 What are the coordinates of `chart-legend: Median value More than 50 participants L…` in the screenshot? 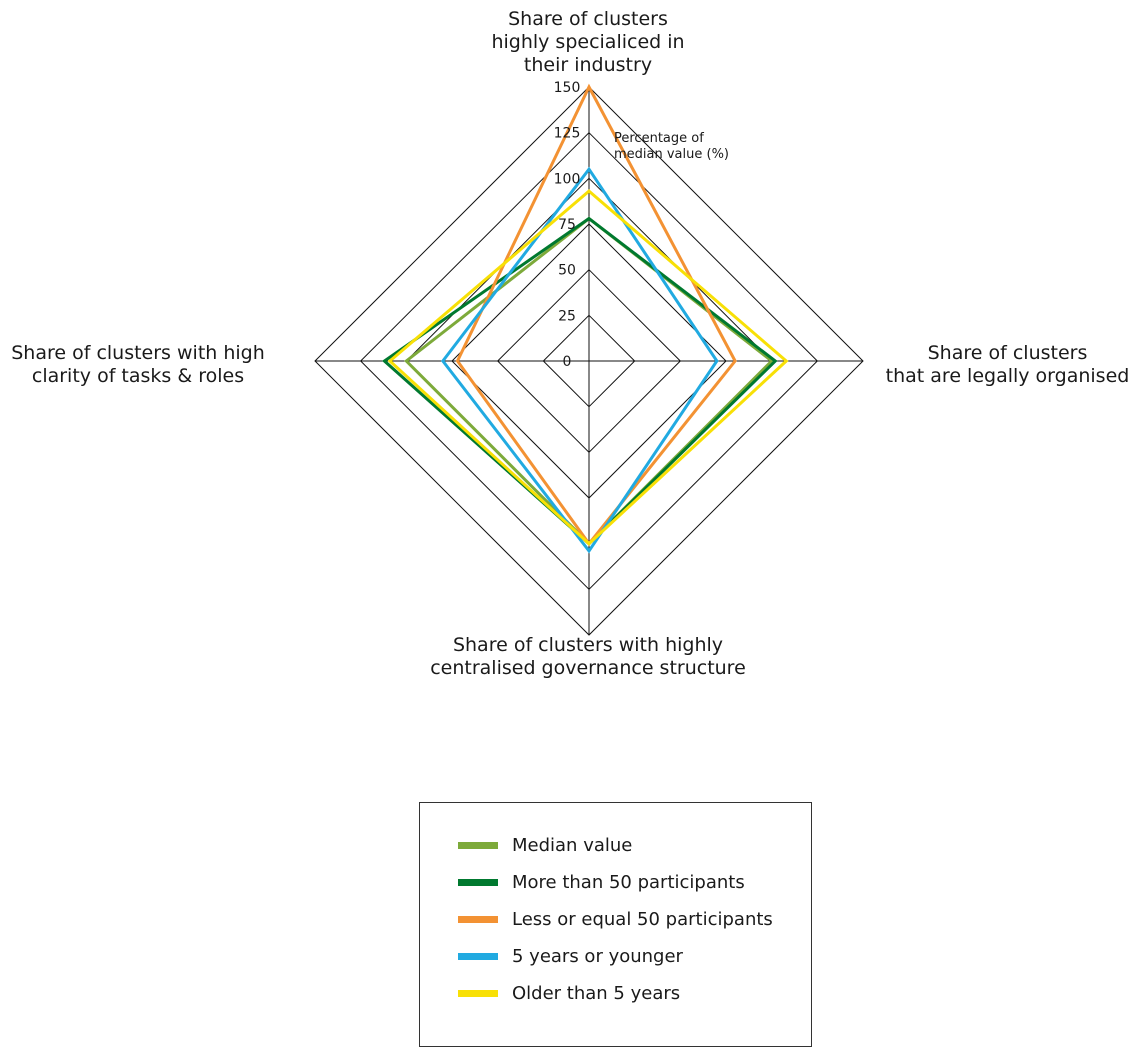 It's located at (615, 924).